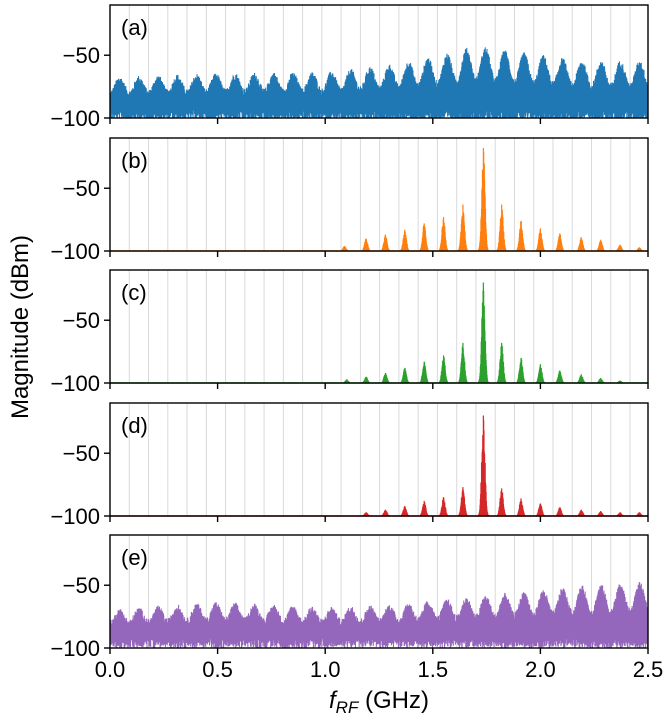 The height and width of the screenshot is (715, 668). Describe the element at coordinates (648, 669) in the screenshot. I see `x-tick-label: 2.5` at that location.